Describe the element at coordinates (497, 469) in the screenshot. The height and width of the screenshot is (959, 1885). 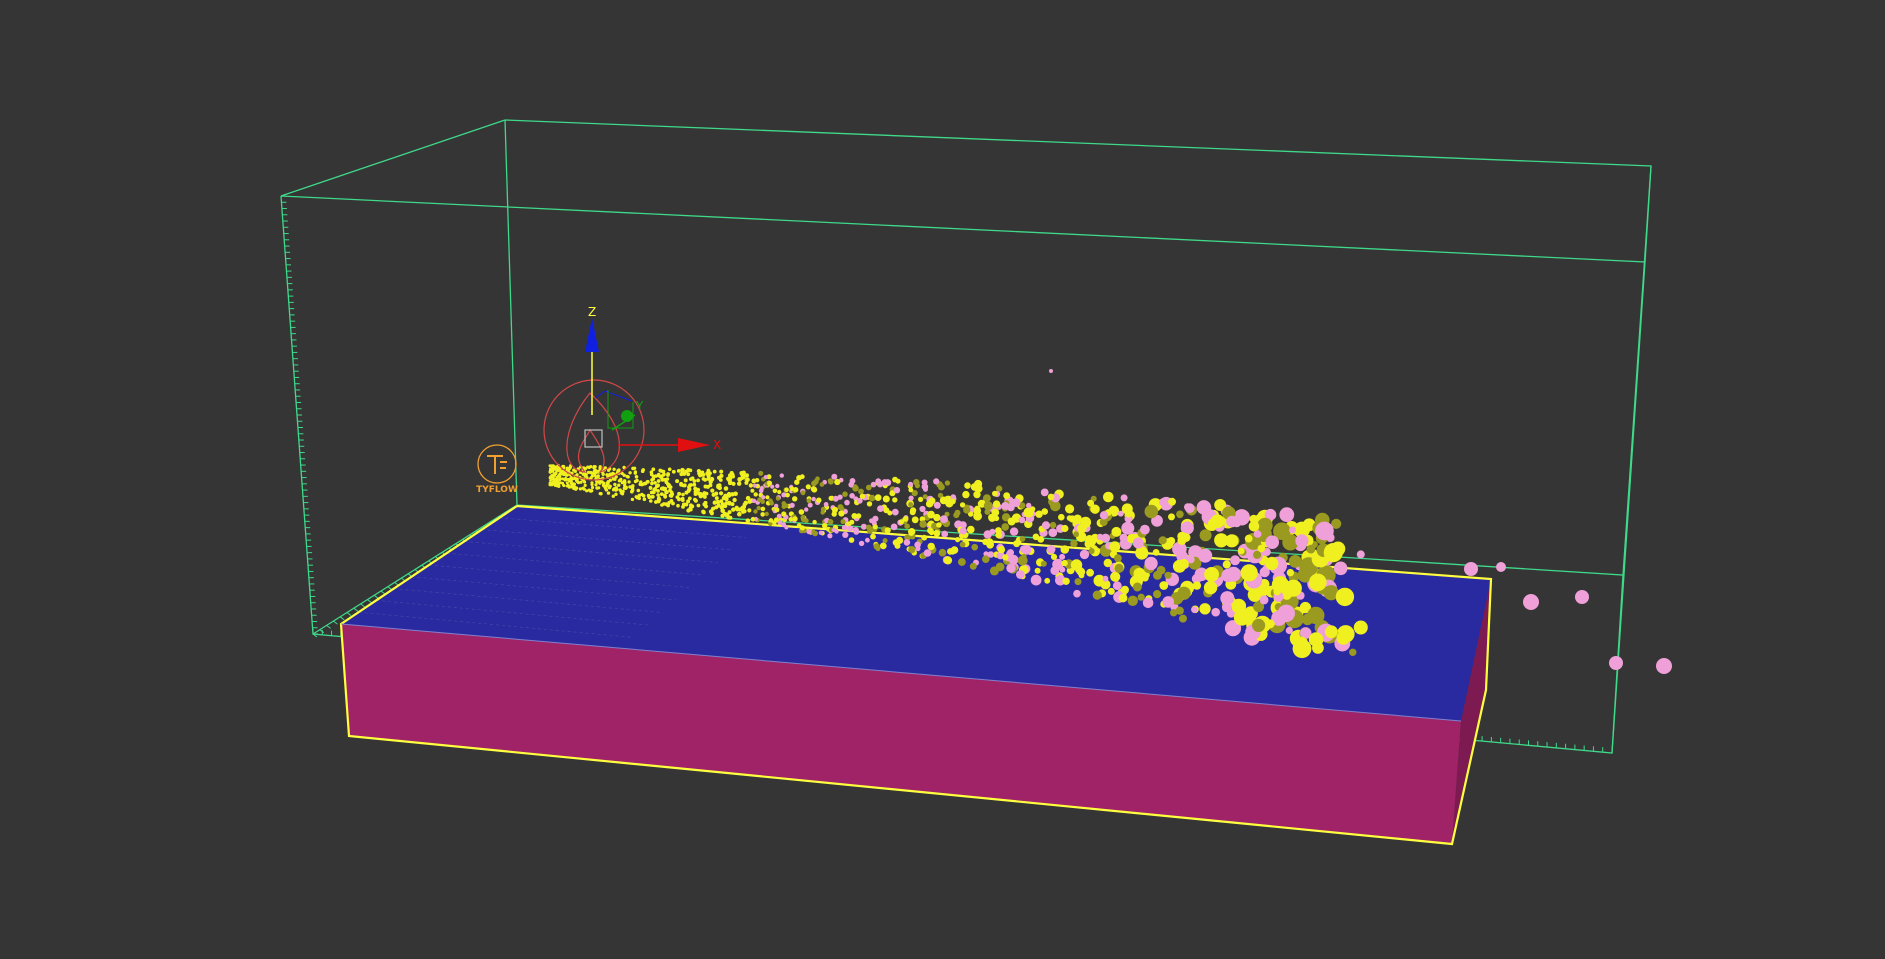
I see `tyflow-logo-icon: TYFLOW` at that location.